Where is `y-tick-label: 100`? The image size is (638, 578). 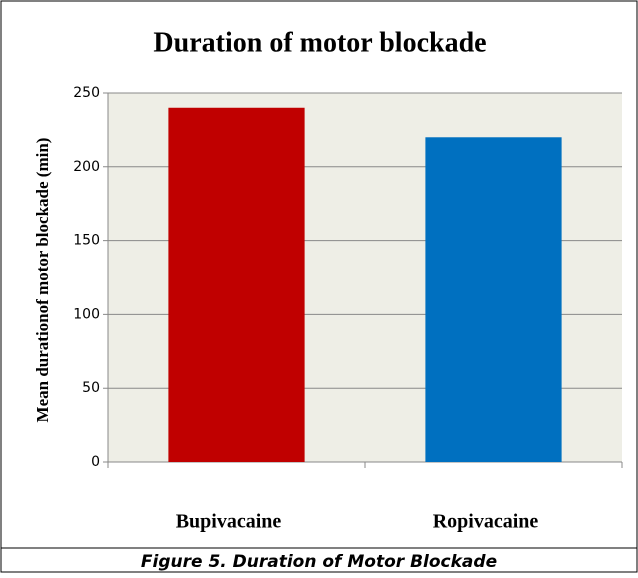 y-tick-label: 100 is located at coordinates (86, 314).